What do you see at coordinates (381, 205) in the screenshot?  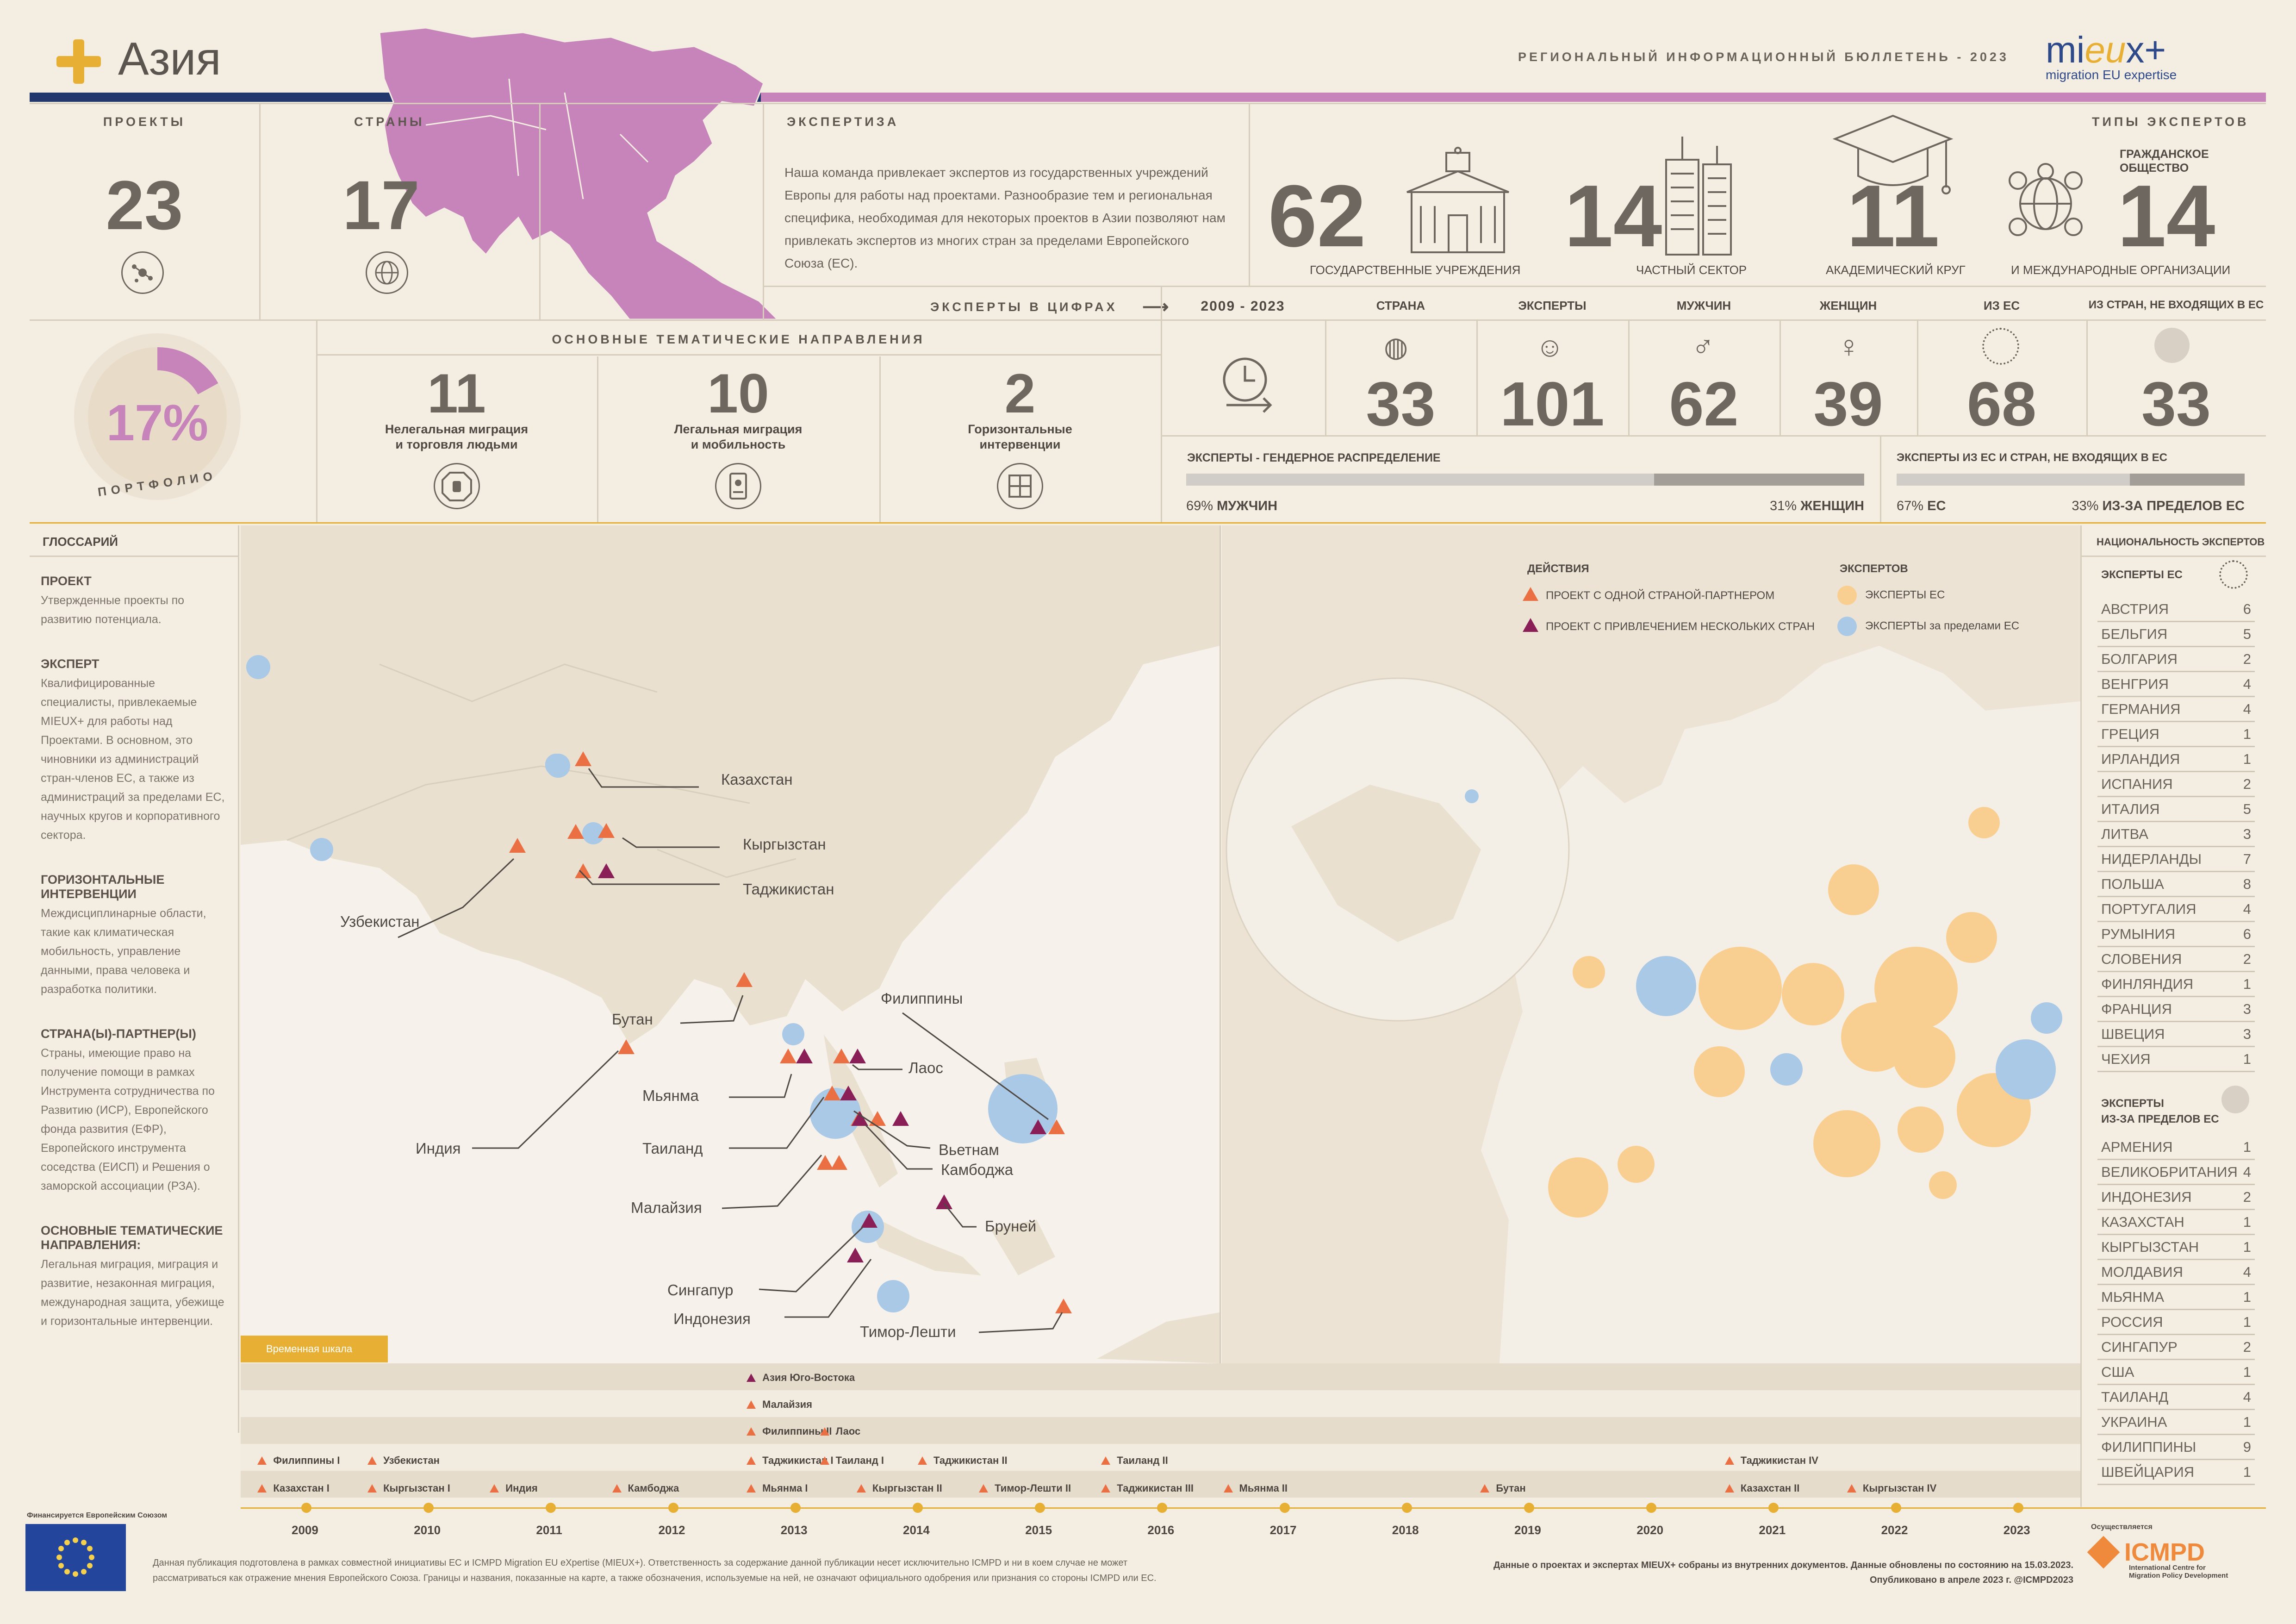 I see `countries-value: 17` at bounding box center [381, 205].